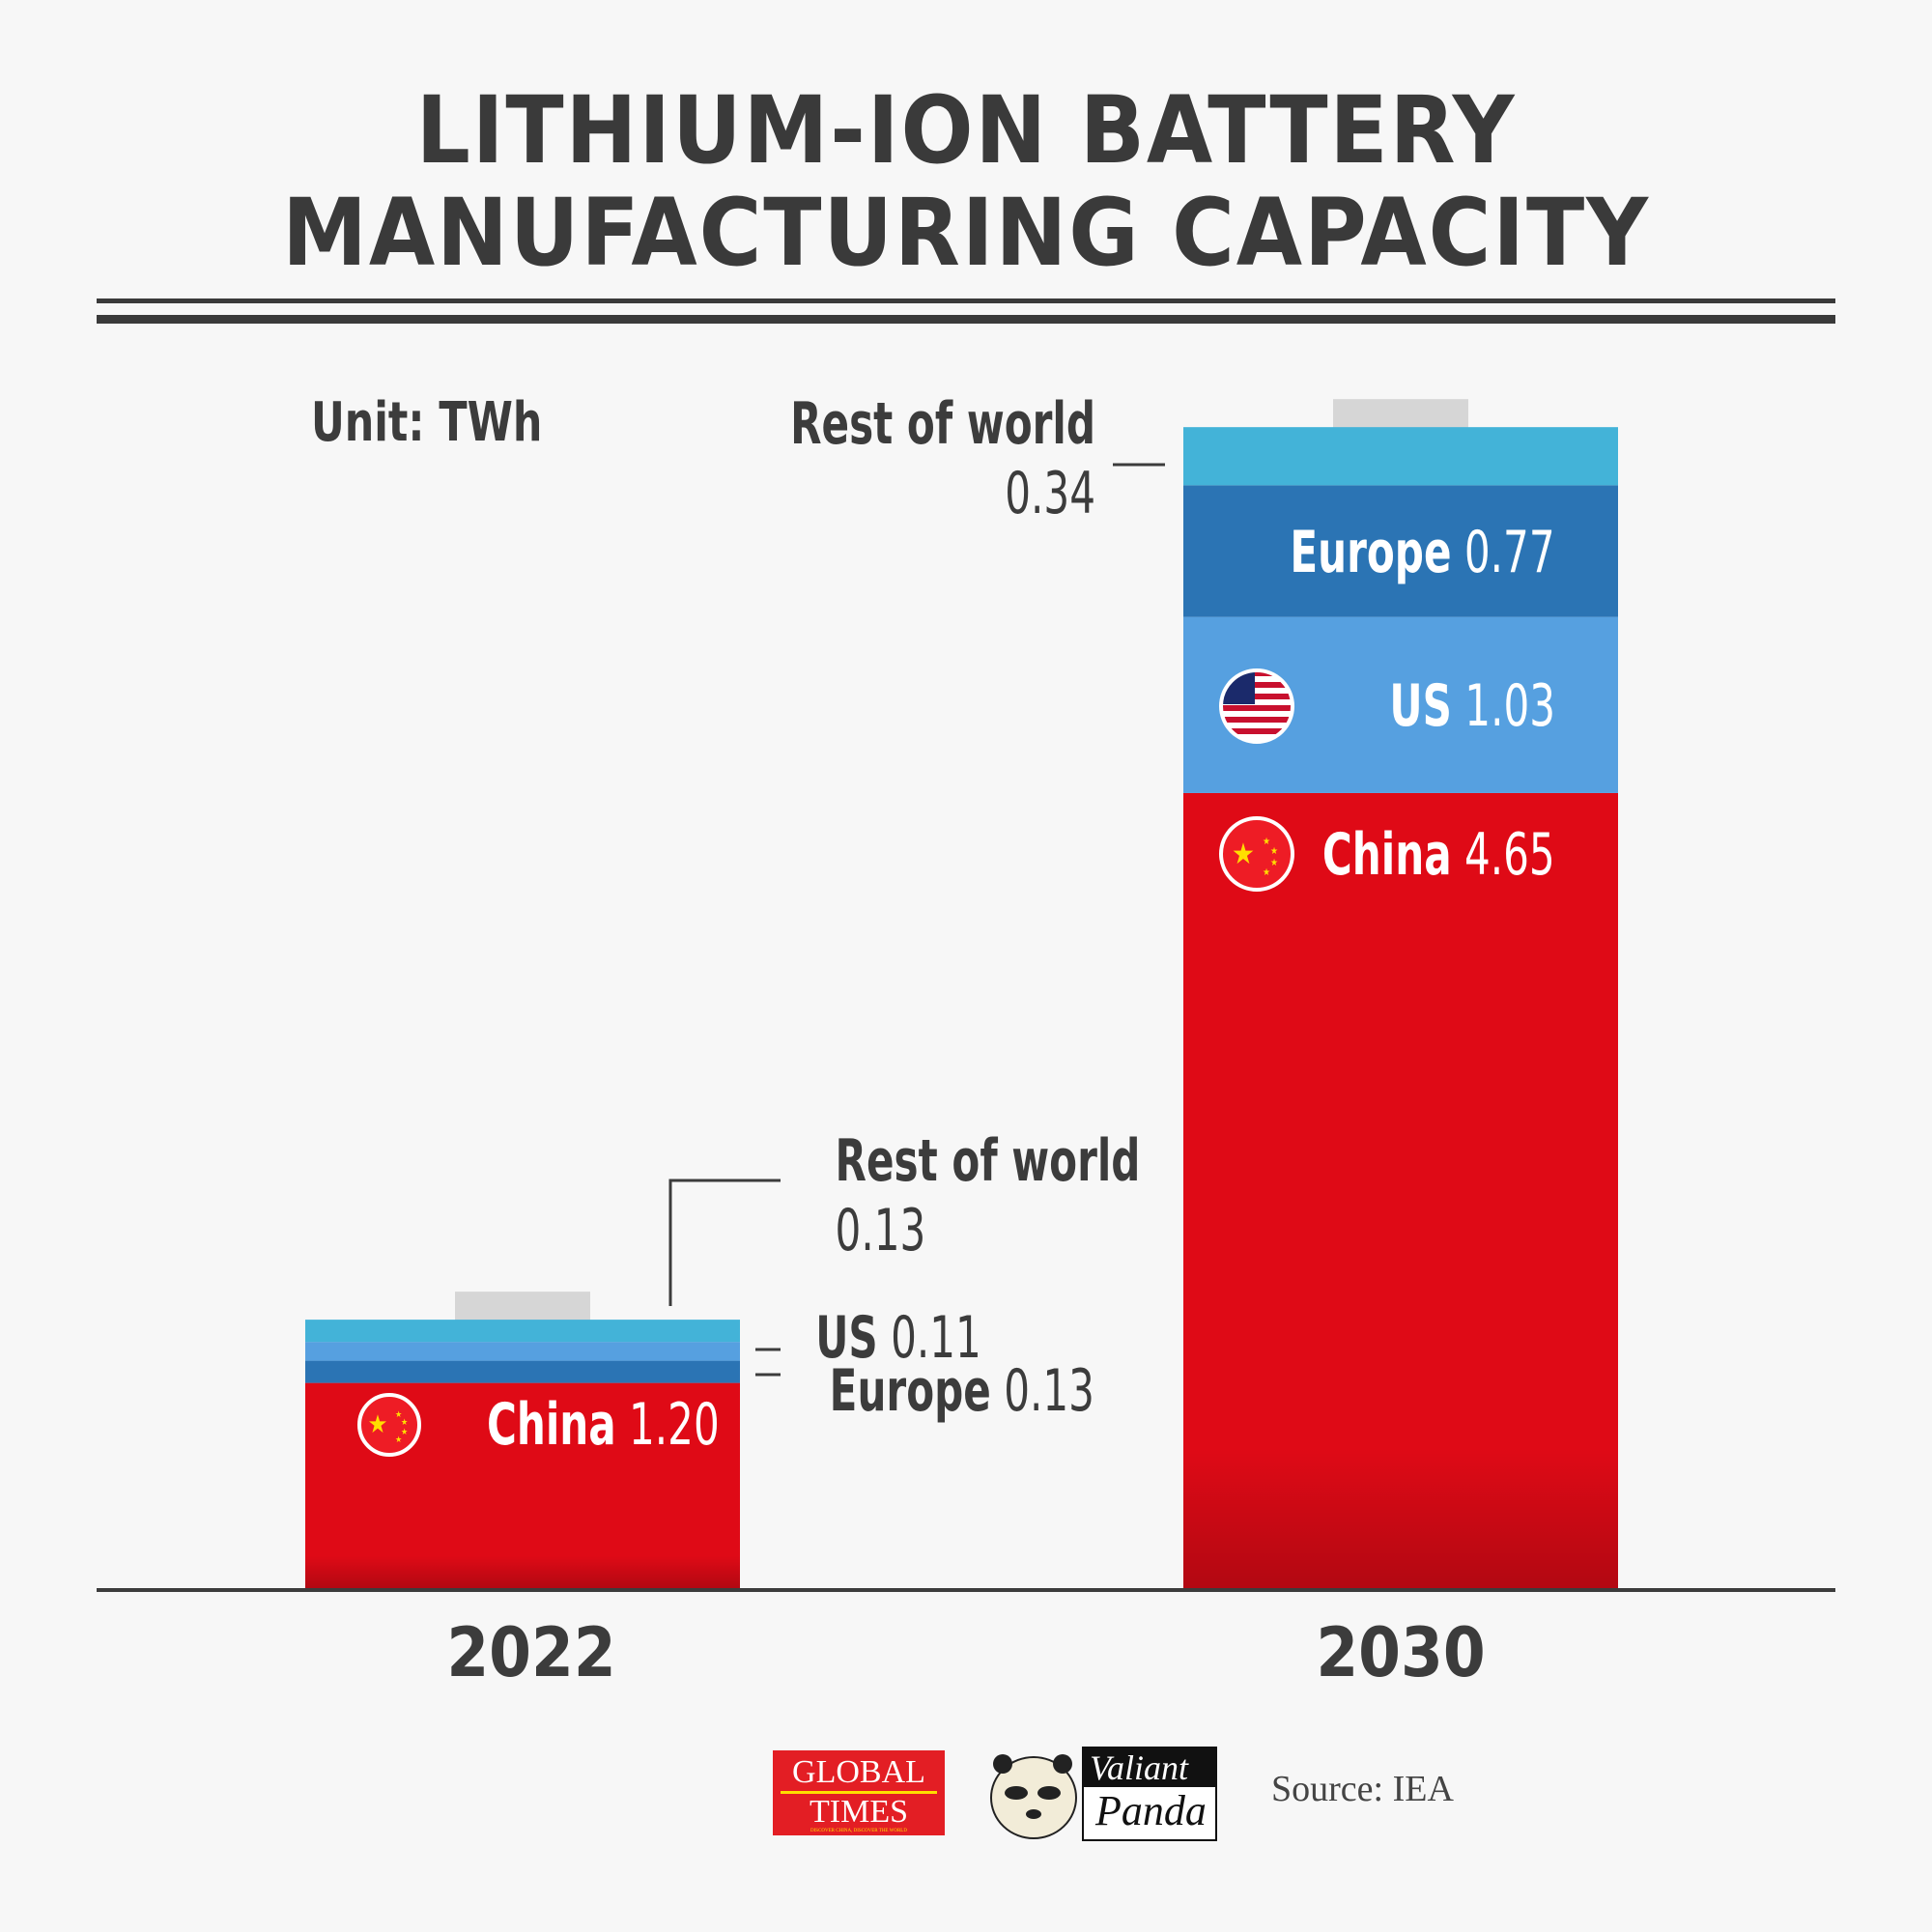 The height and width of the screenshot is (1932, 1932). I want to click on label-china-2022: China 1.20, so click(603, 1425).